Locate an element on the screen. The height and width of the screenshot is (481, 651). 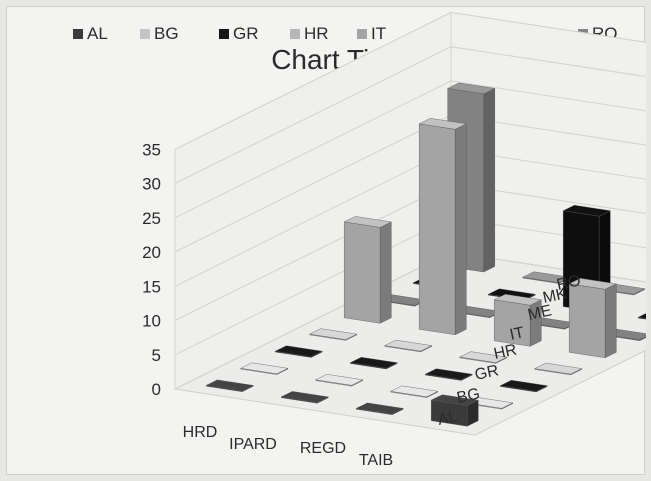
bar-hr-regd is located at coordinates (483, 357).